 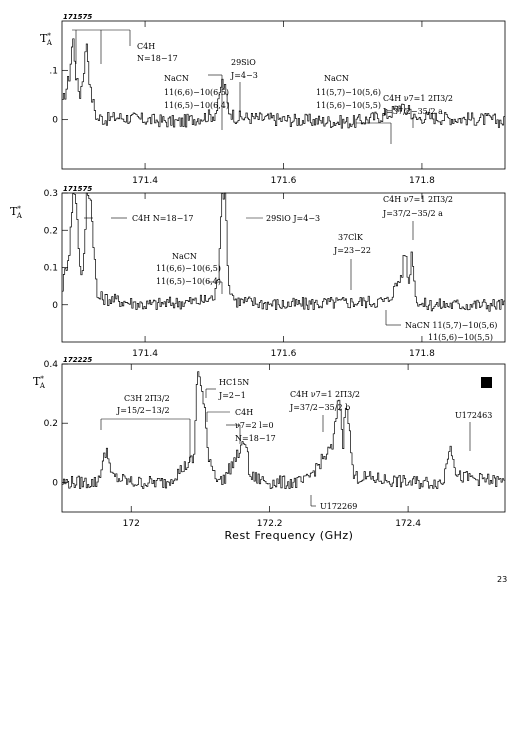 I want to click on panel-1-xticks: 171.4 171.6 171.8, so click(x=283, y=103).